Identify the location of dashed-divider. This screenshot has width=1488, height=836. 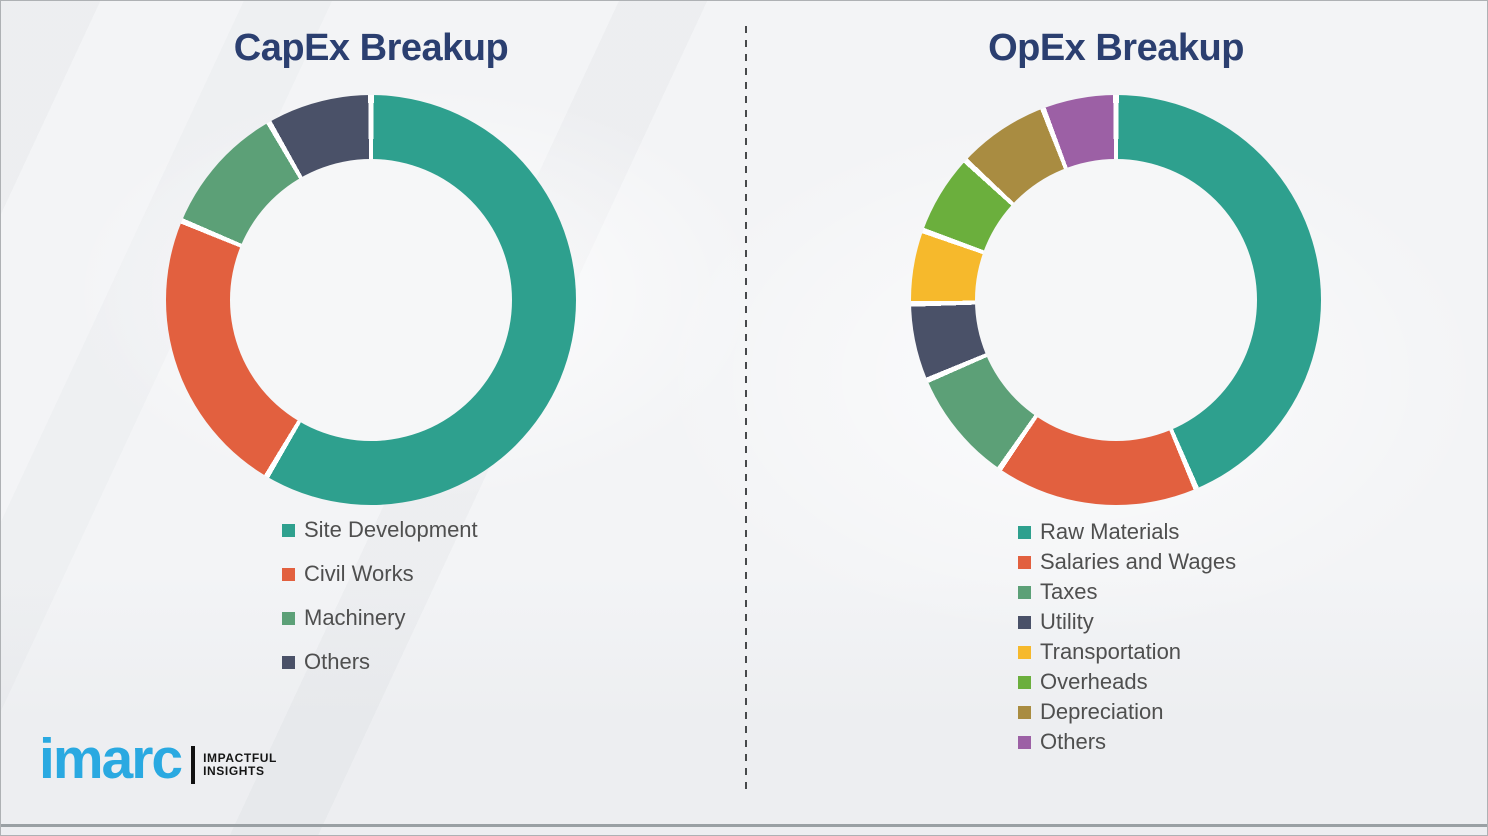
(746, 409).